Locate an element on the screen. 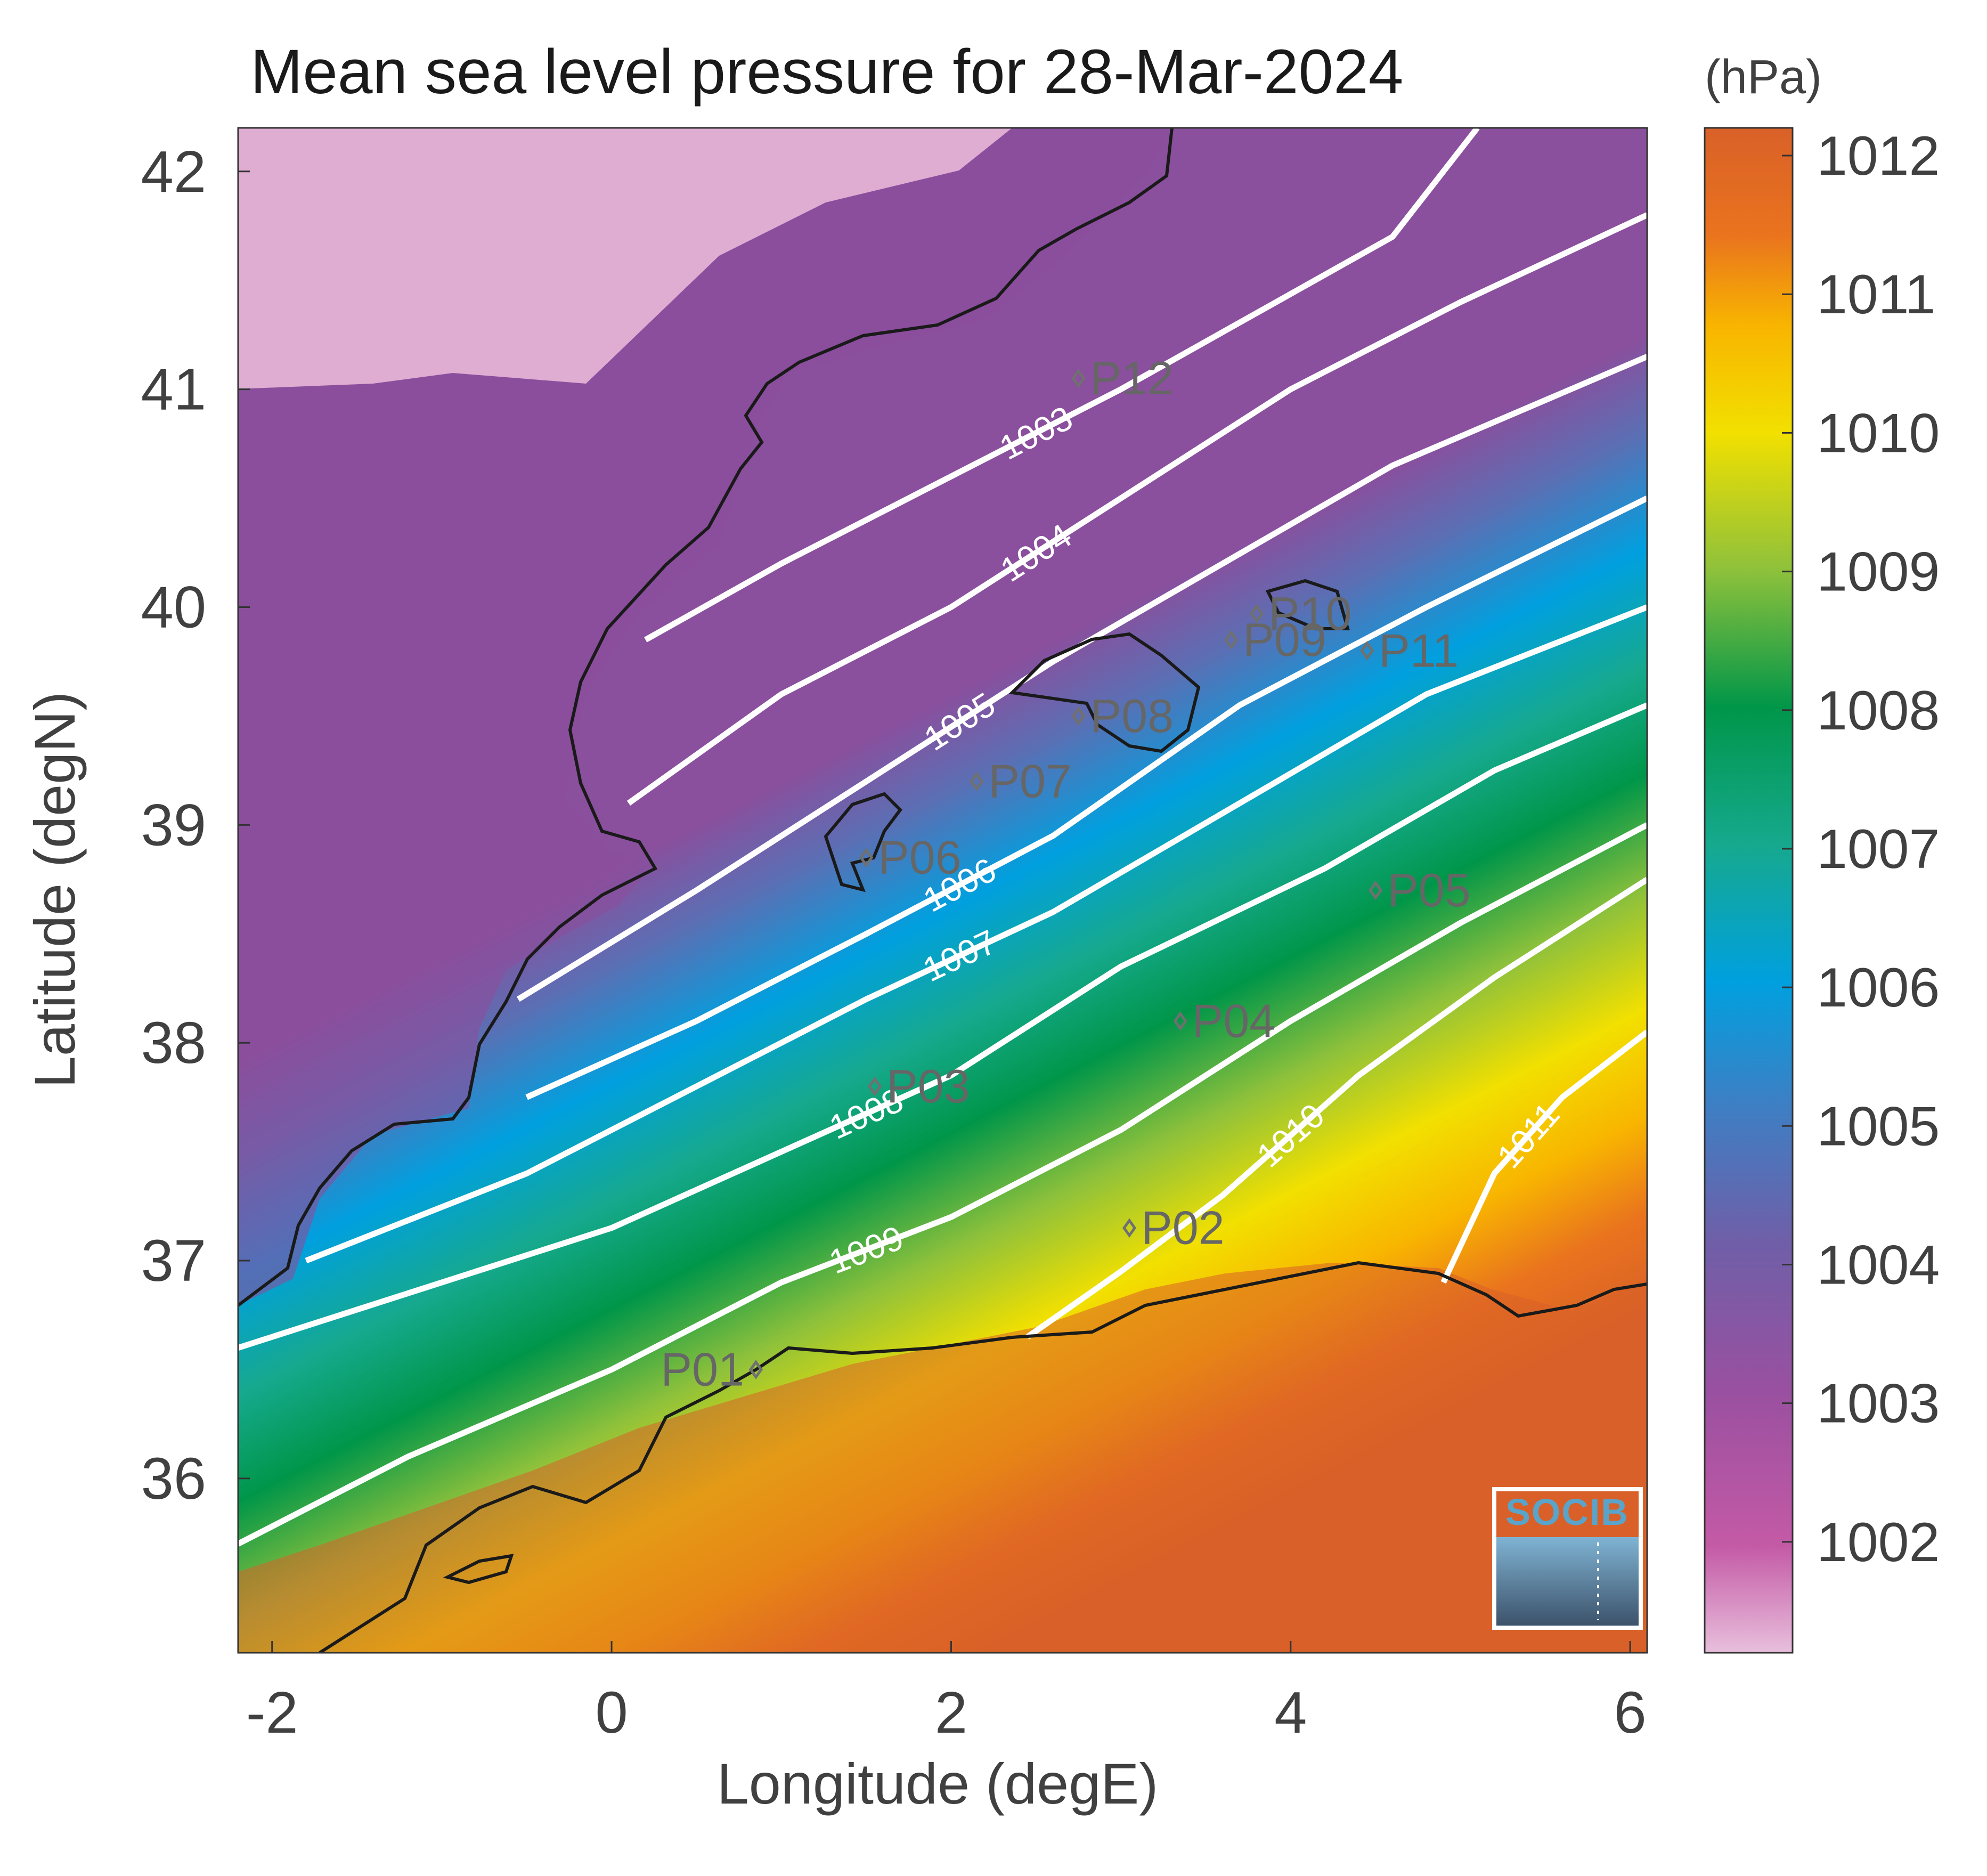 The image size is (1987, 1876). colorbar-tick-label: 1010 is located at coordinates (1878, 433).